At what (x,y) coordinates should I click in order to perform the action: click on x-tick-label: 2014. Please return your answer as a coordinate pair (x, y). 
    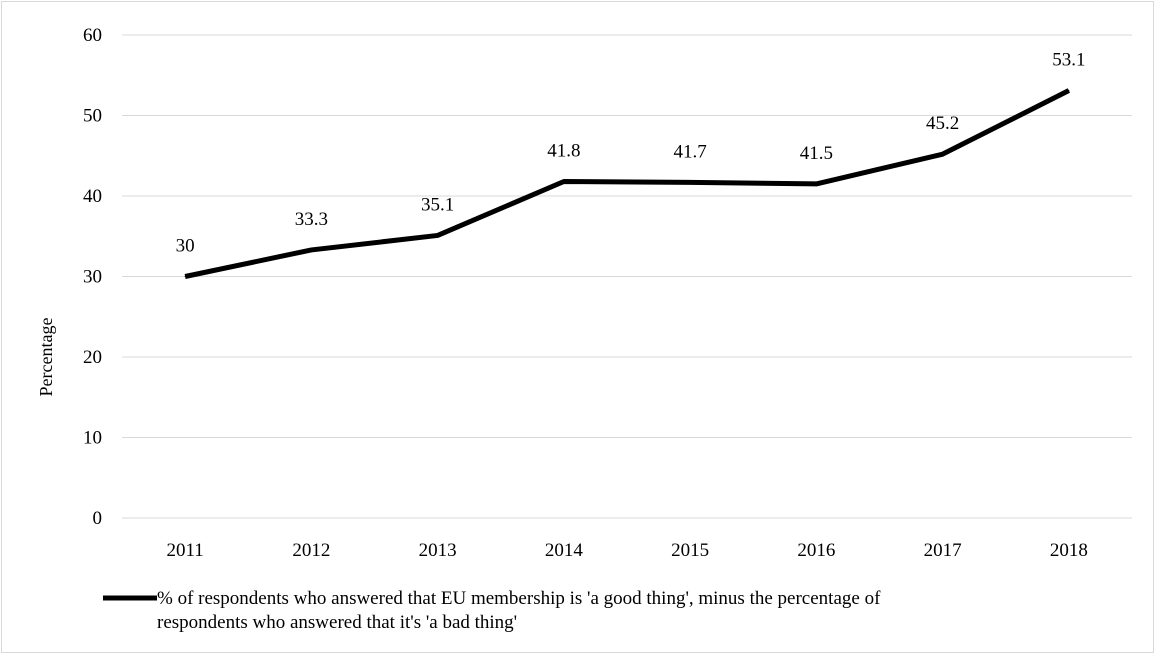
    Looking at the image, I should click on (564, 550).